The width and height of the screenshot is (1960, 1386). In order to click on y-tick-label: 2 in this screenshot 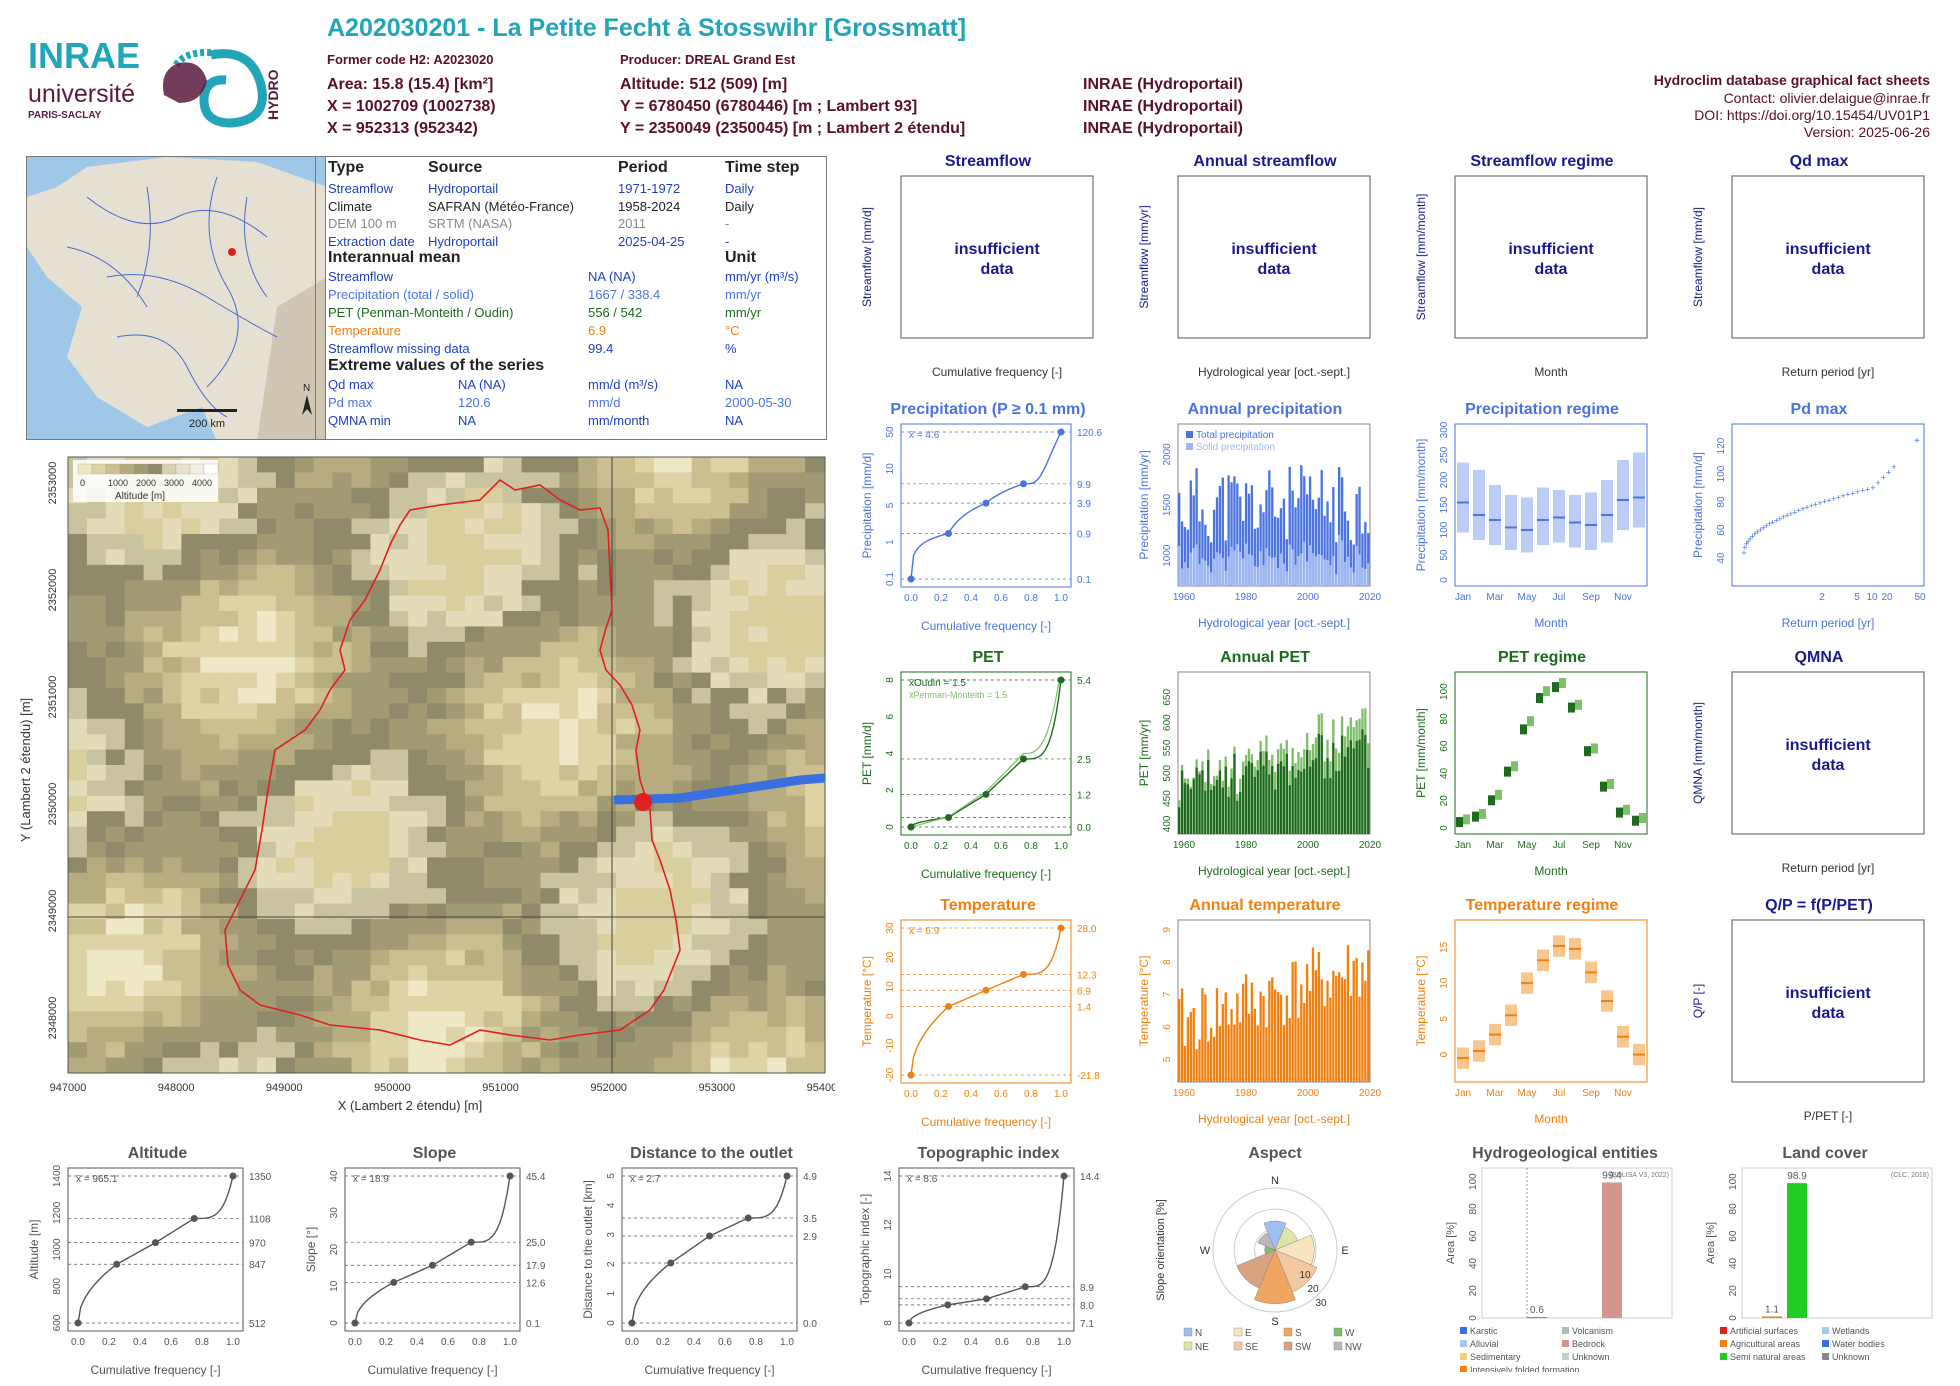, I will do `click(890, 790)`.